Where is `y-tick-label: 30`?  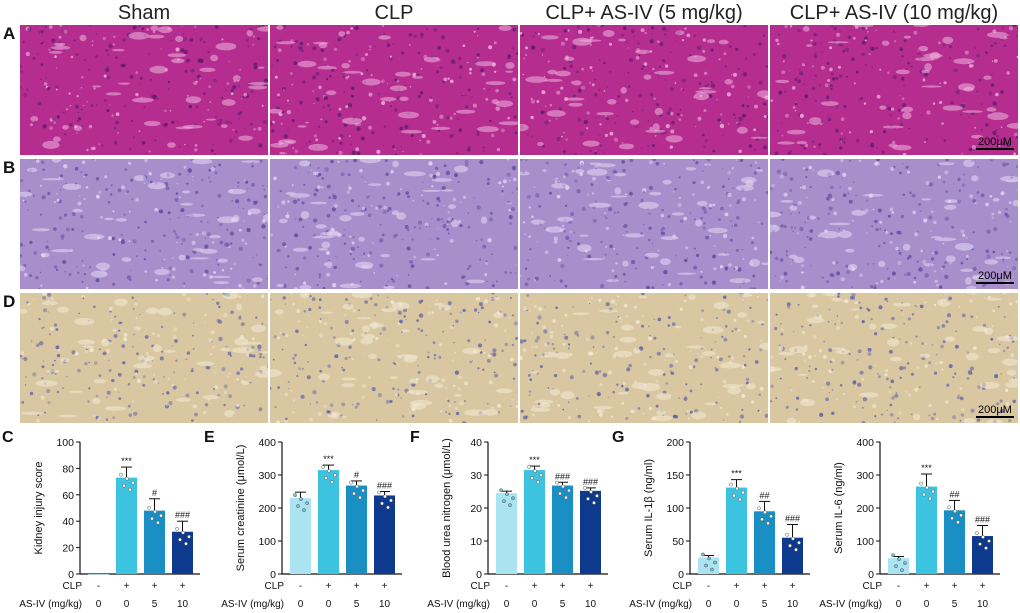
y-tick-label: 30 is located at coordinates (476, 476).